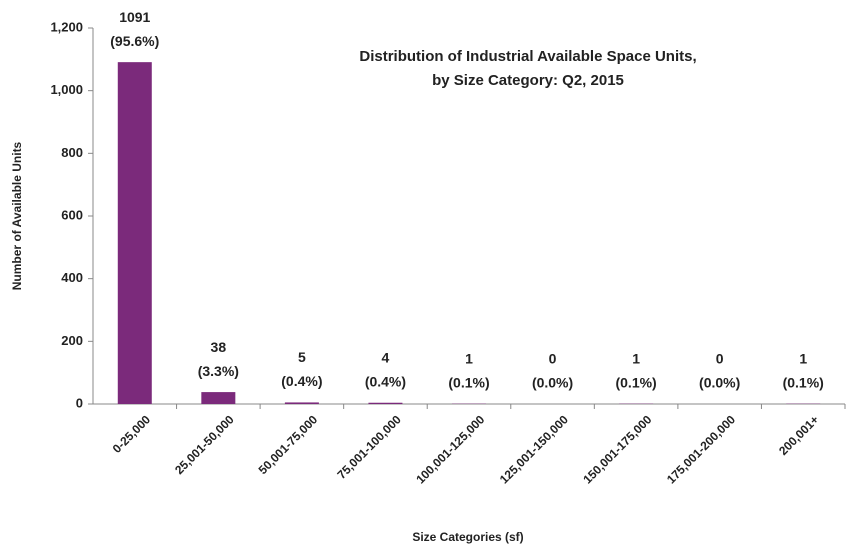 The height and width of the screenshot is (546, 853). I want to click on x-tick-label: 200,001+, so click(799, 435).